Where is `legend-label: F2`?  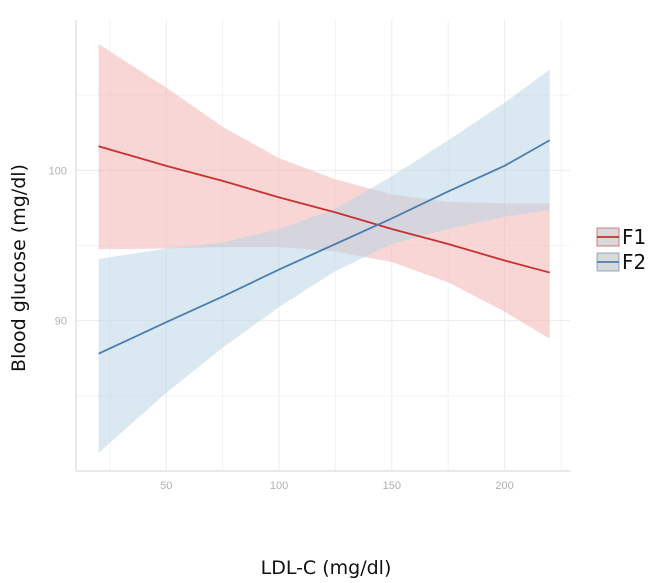 legend-label: F2 is located at coordinates (634, 262).